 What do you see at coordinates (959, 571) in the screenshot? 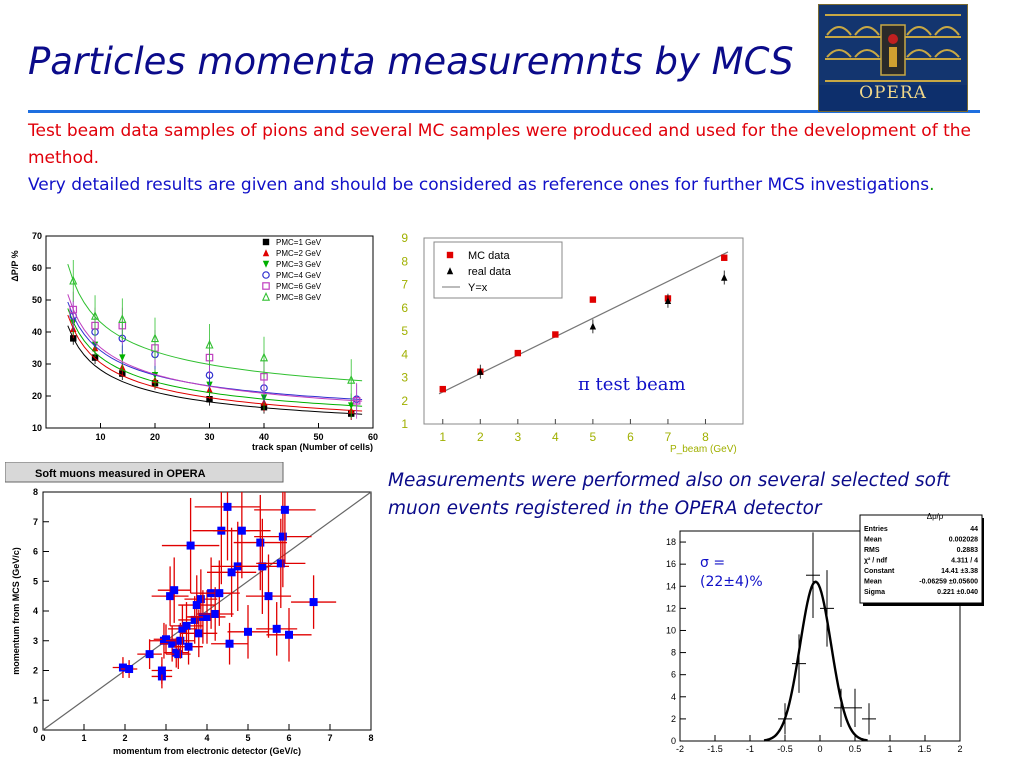
I see `stats-value: 14.41 ±3.38` at bounding box center [959, 571].